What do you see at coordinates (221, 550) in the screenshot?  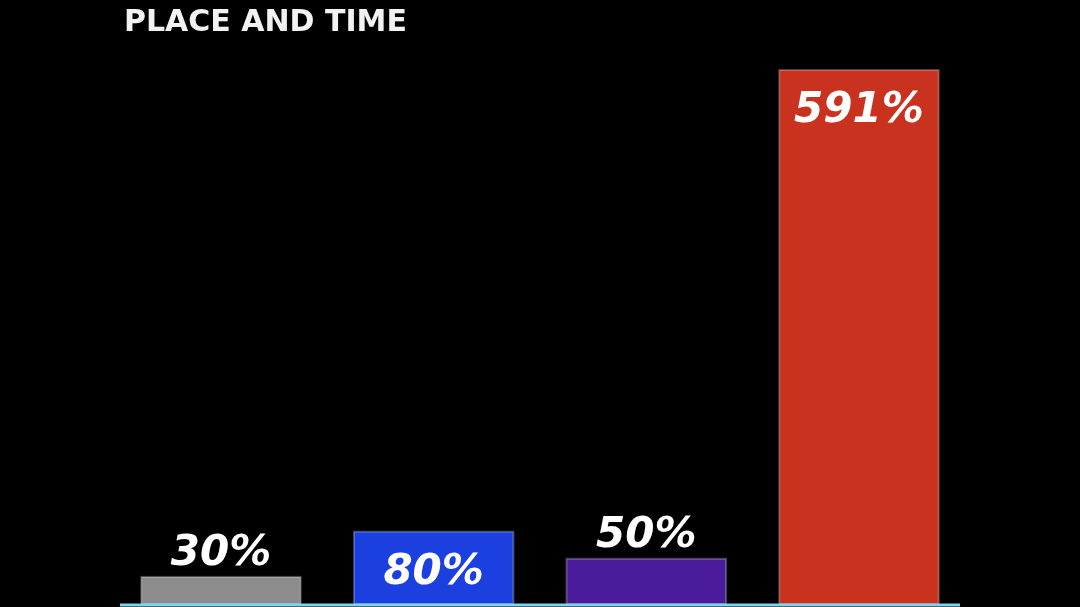 I see `data-label: 30%` at bounding box center [221, 550].